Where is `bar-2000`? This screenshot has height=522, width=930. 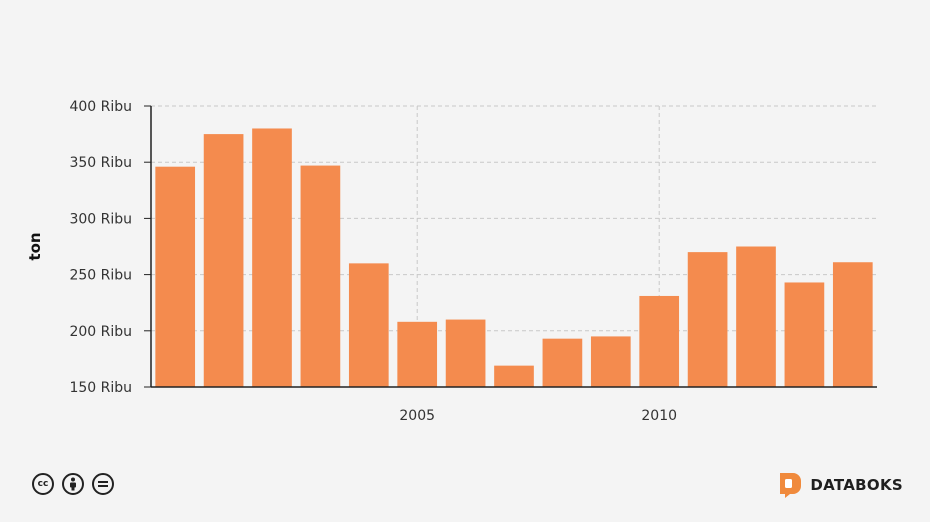 bar-2000 is located at coordinates (175, 276).